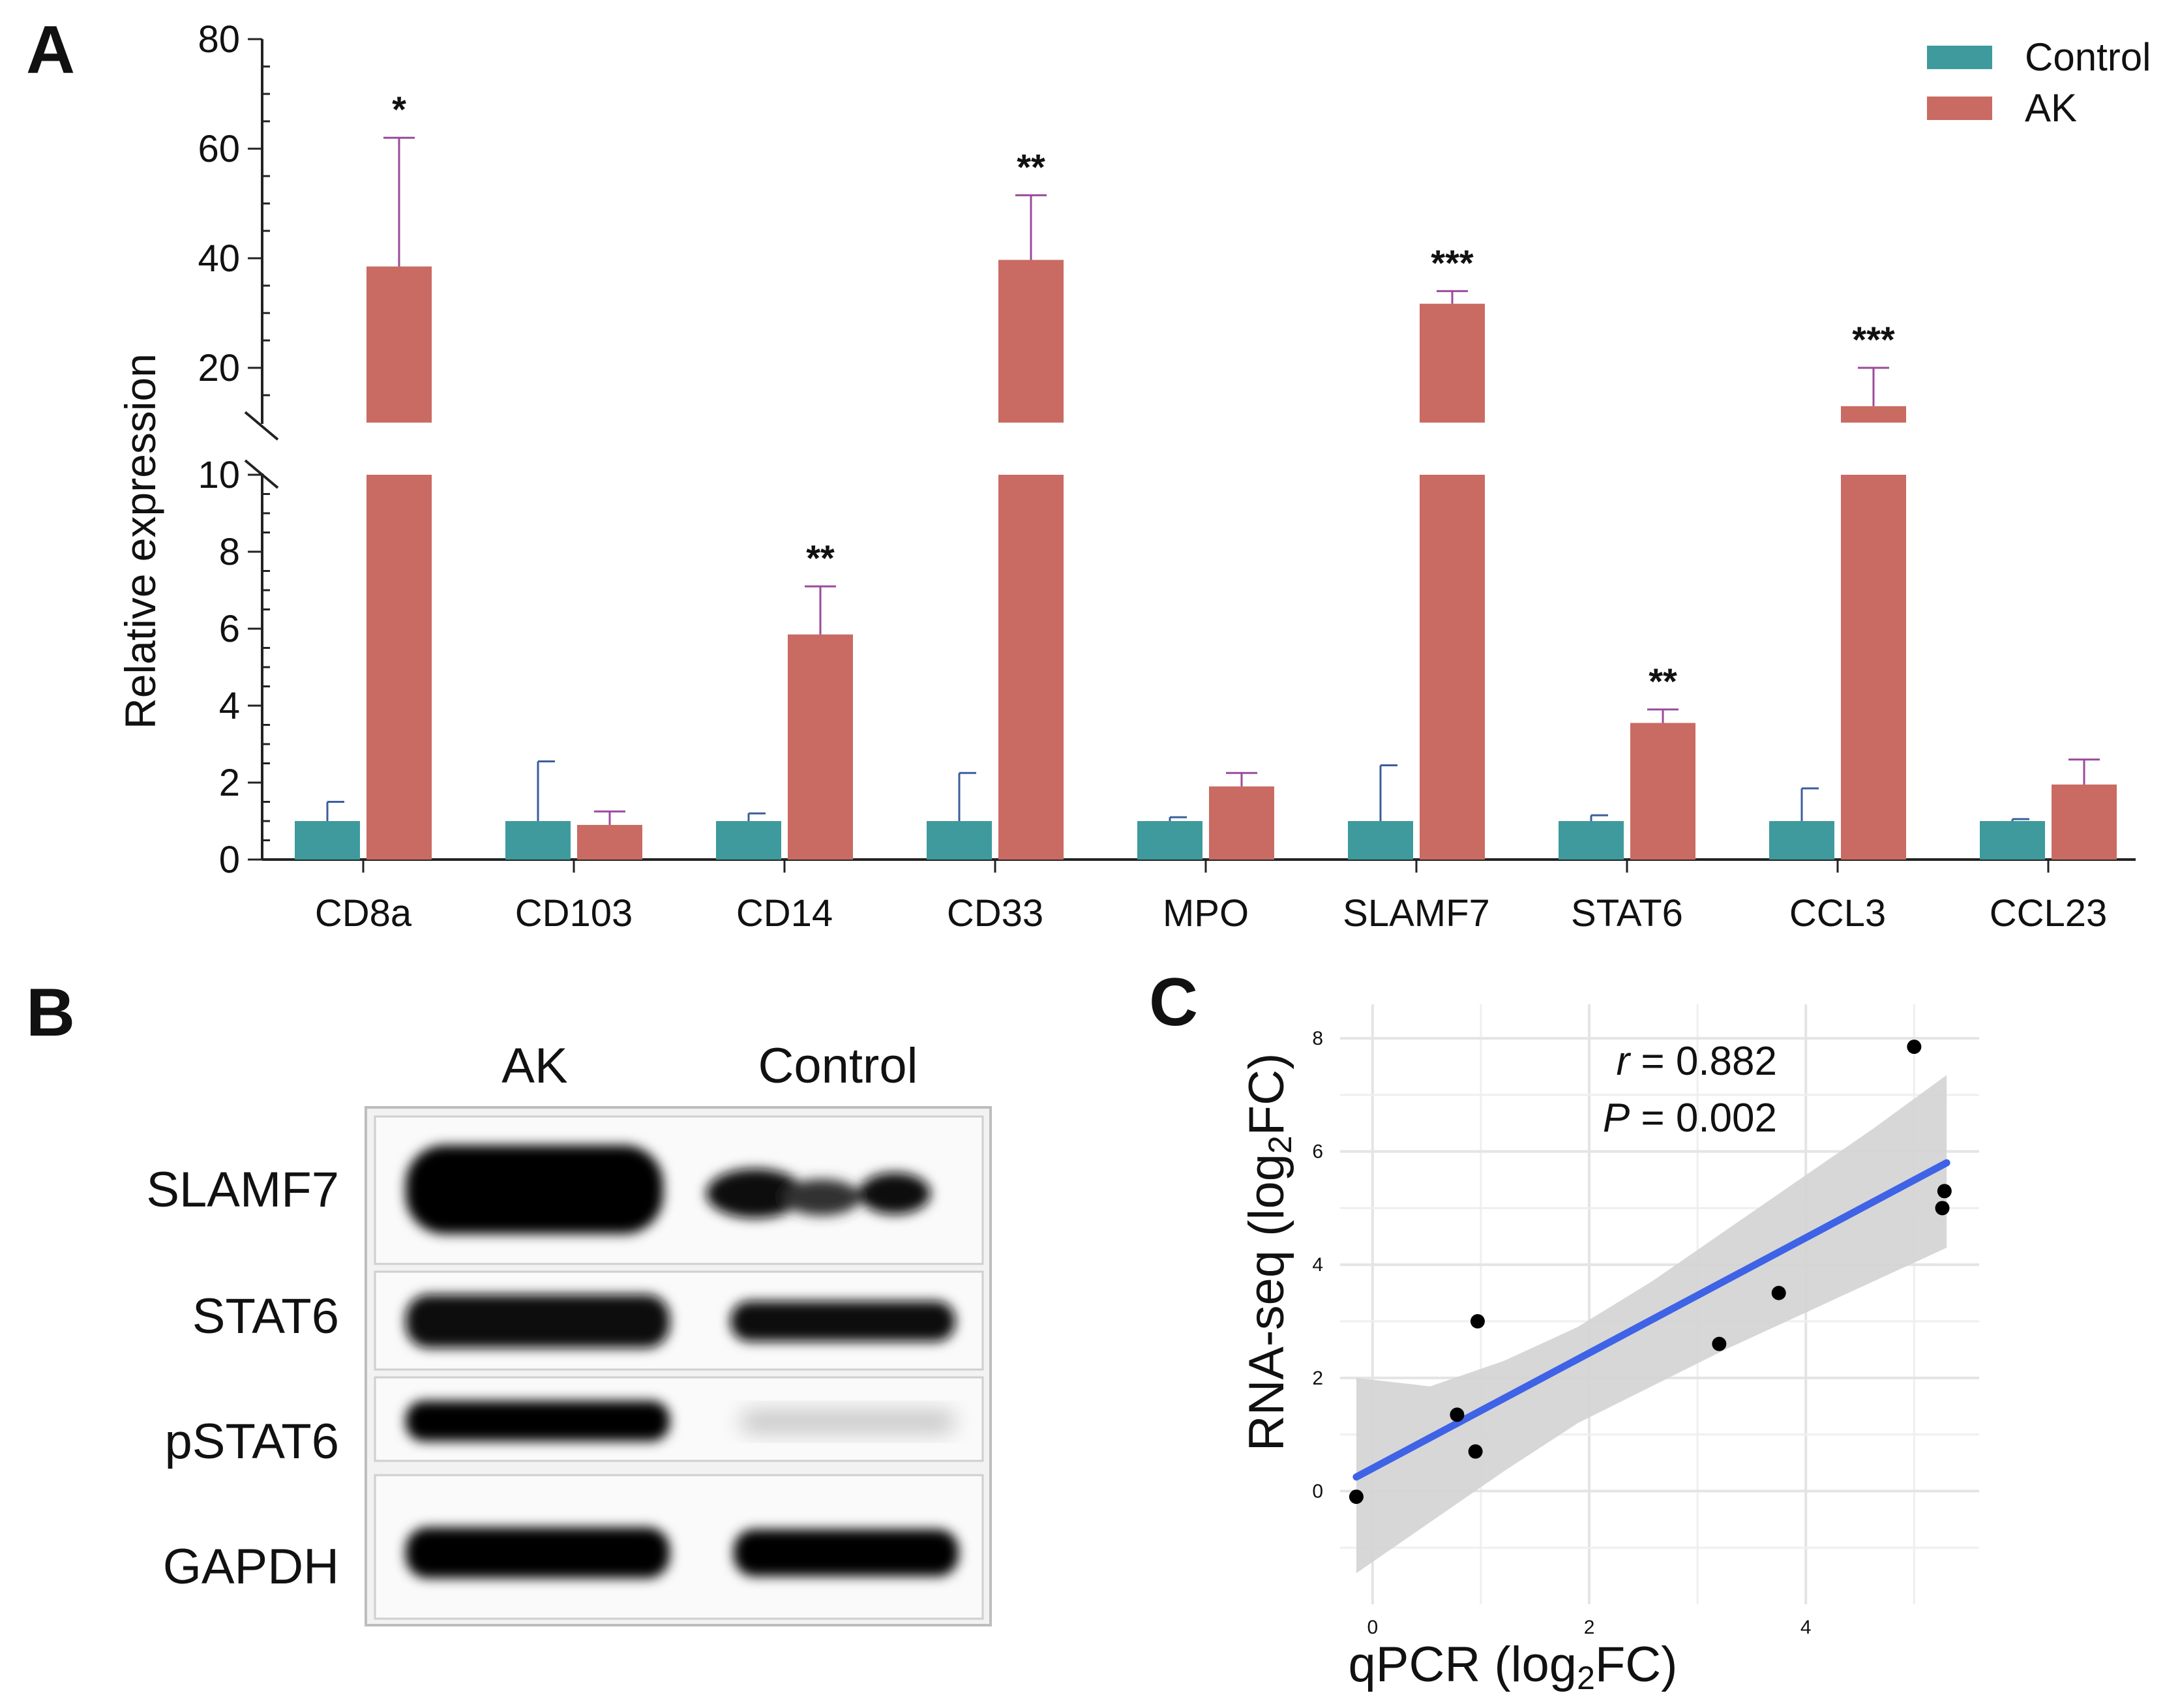 The image size is (2165, 1708). What do you see at coordinates (399, 109) in the screenshot?
I see `significance-marker: *` at bounding box center [399, 109].